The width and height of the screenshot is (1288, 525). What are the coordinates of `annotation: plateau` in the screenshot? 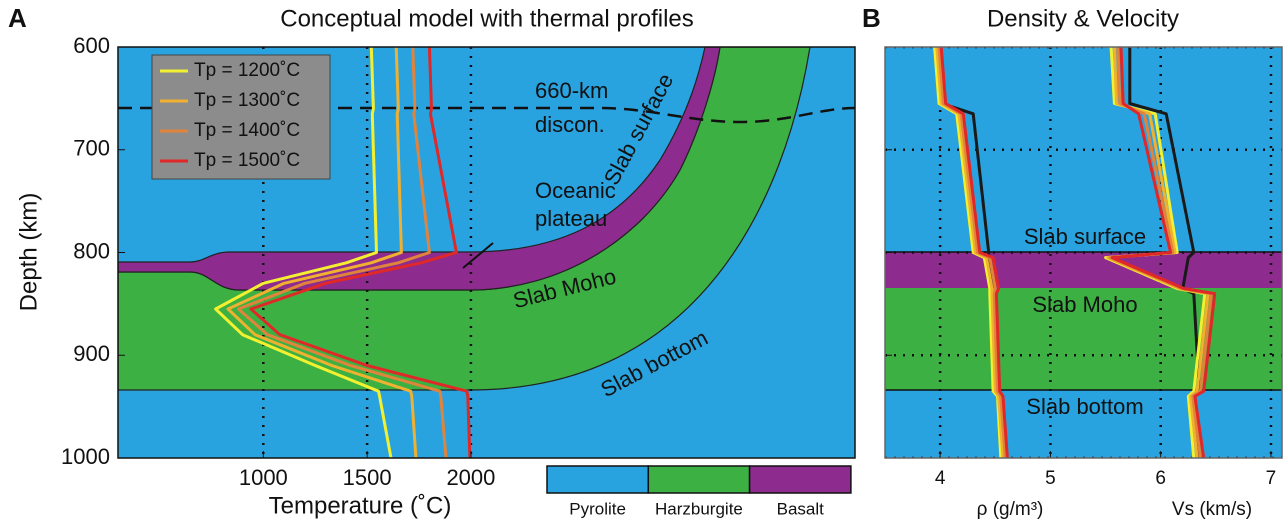 It's located at (571, 218).